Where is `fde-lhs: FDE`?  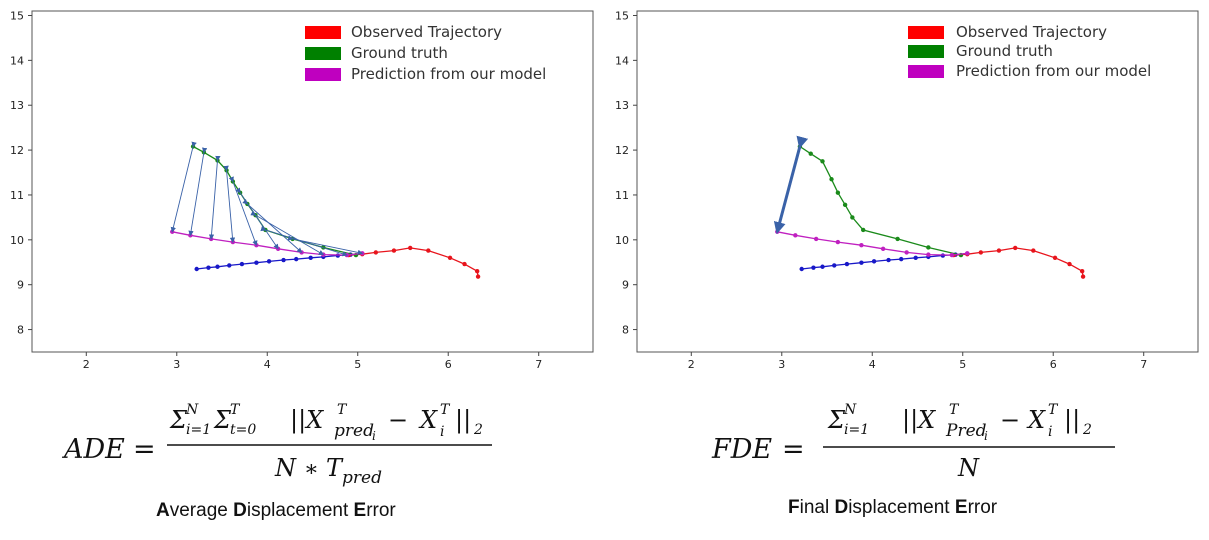 fde-lhs: FDE is located at coordinates (741, 449).